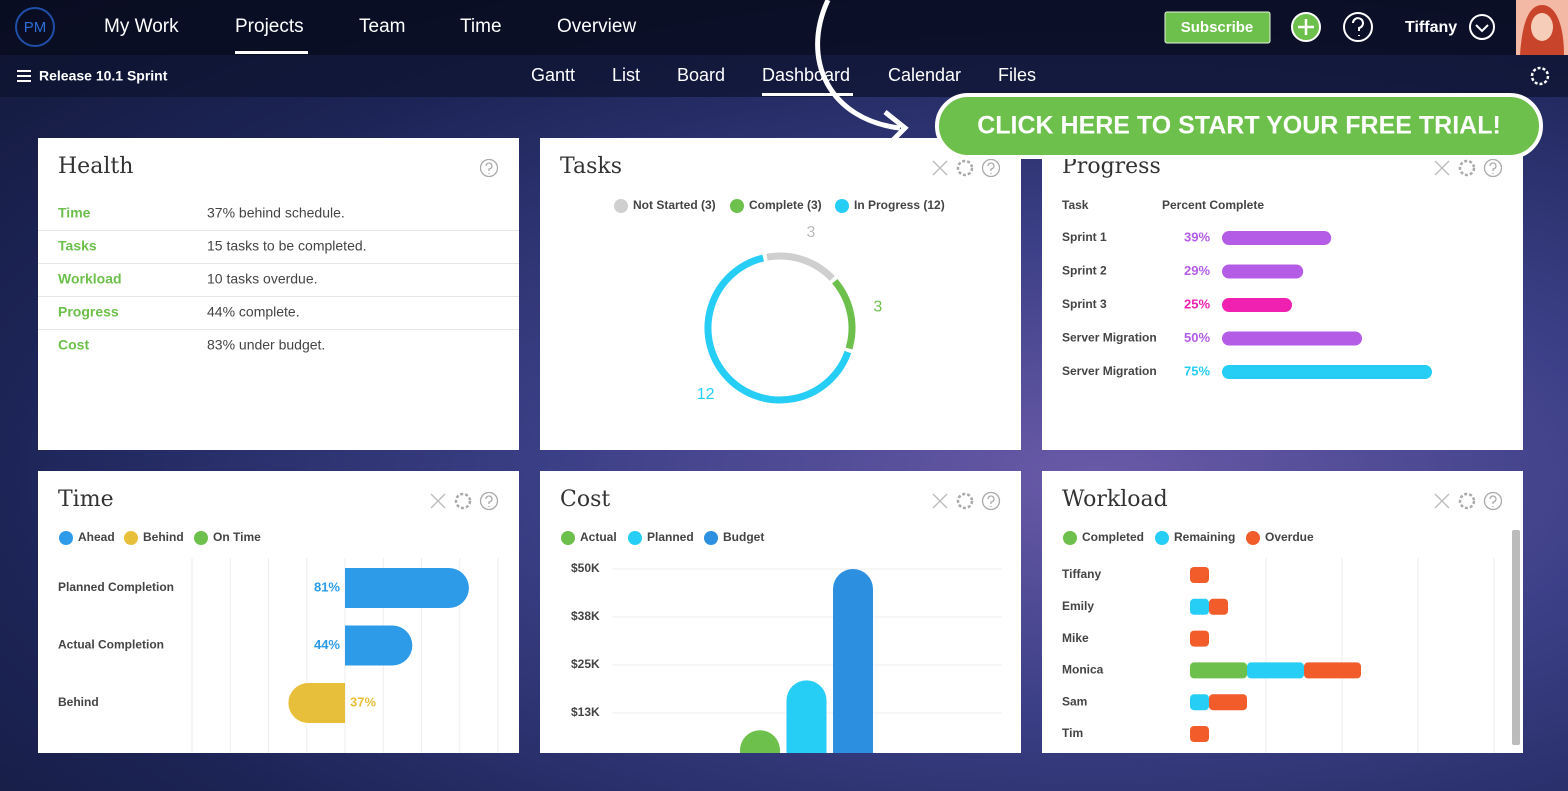 The height and width of the screenshot is (791, 1568). What do you see at coordinates (553, 75) in the screenshot?
I see `tab: Gantt` at bounding box center [553, 75].